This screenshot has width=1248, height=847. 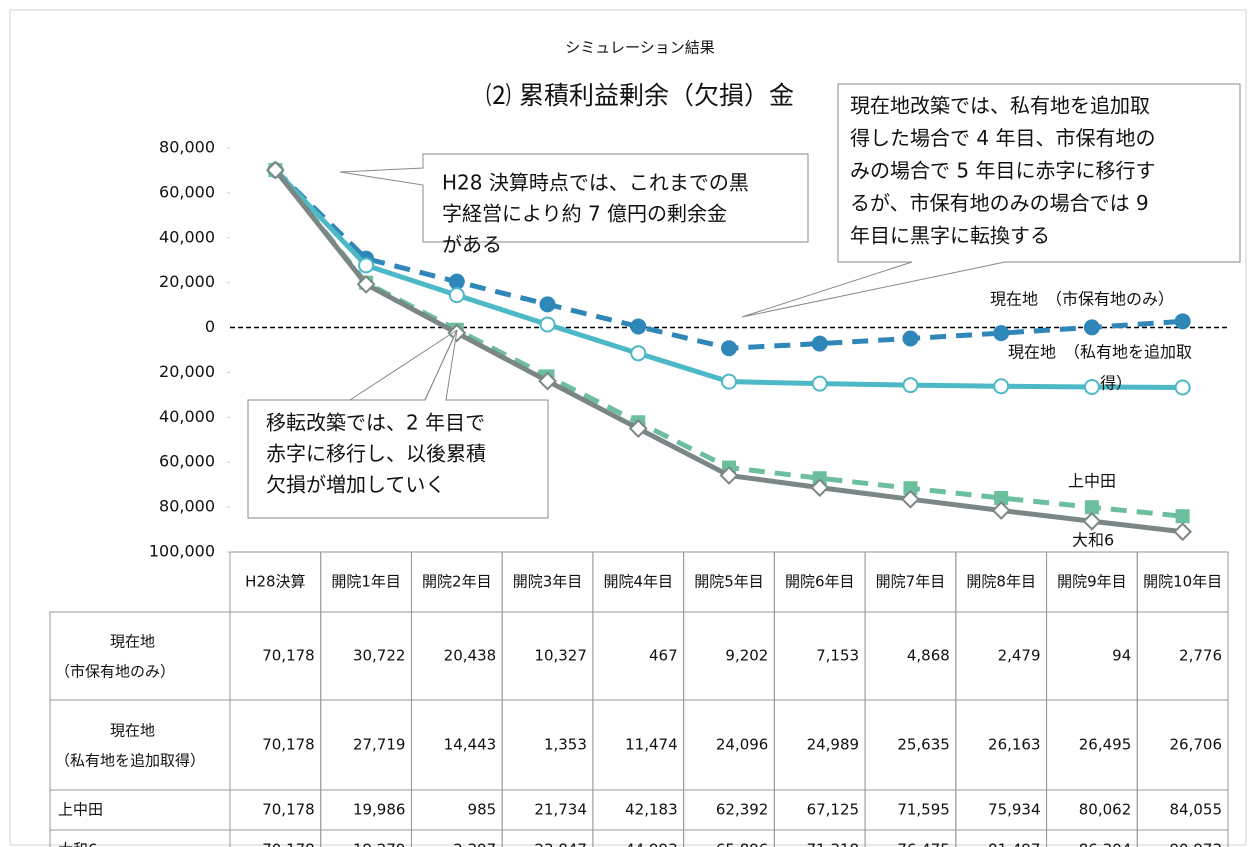 What do you see at coordinates (1121, 656) in the screenshot?
I see `table-value: 94` at bounding box center [1121, 656].